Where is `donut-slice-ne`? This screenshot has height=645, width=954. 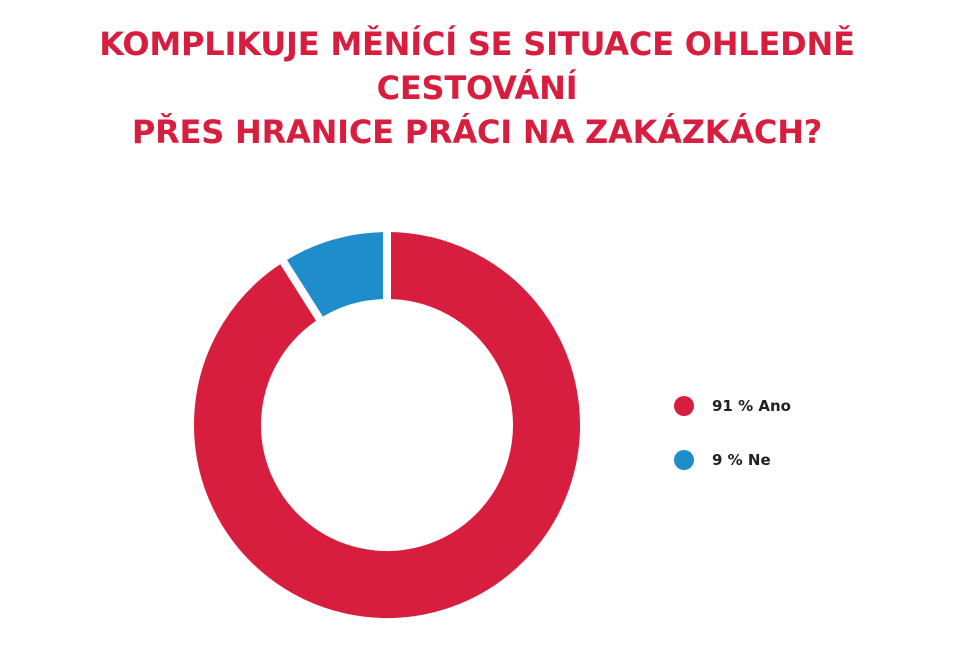 donut-slice-ne is located at coordinates (333, 275).